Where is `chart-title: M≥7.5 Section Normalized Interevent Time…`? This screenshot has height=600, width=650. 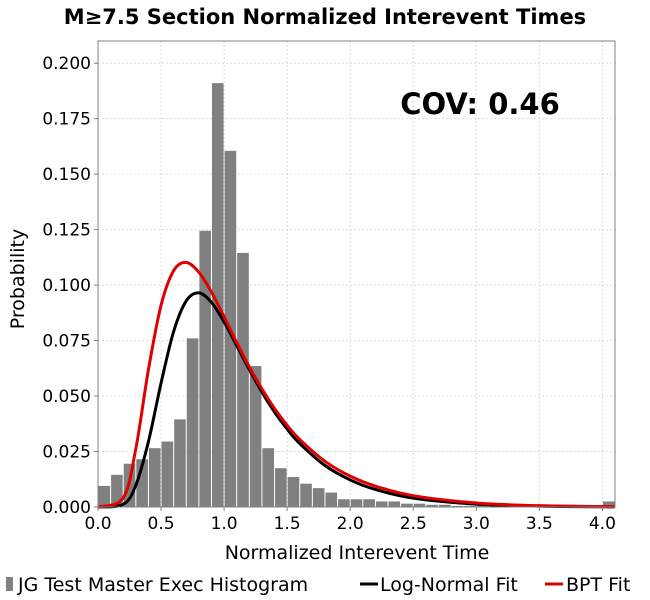
chart-title: M≥7.5 Section Normalized Interevent Time… is located at coordinates (325, 17).